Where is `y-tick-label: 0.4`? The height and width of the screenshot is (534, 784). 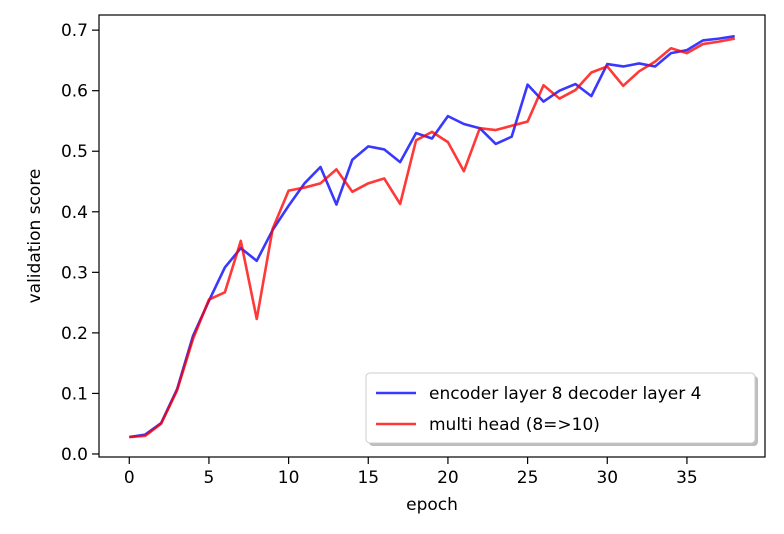
y-tick-label: 0.4 is located at coordinates (74, 213).